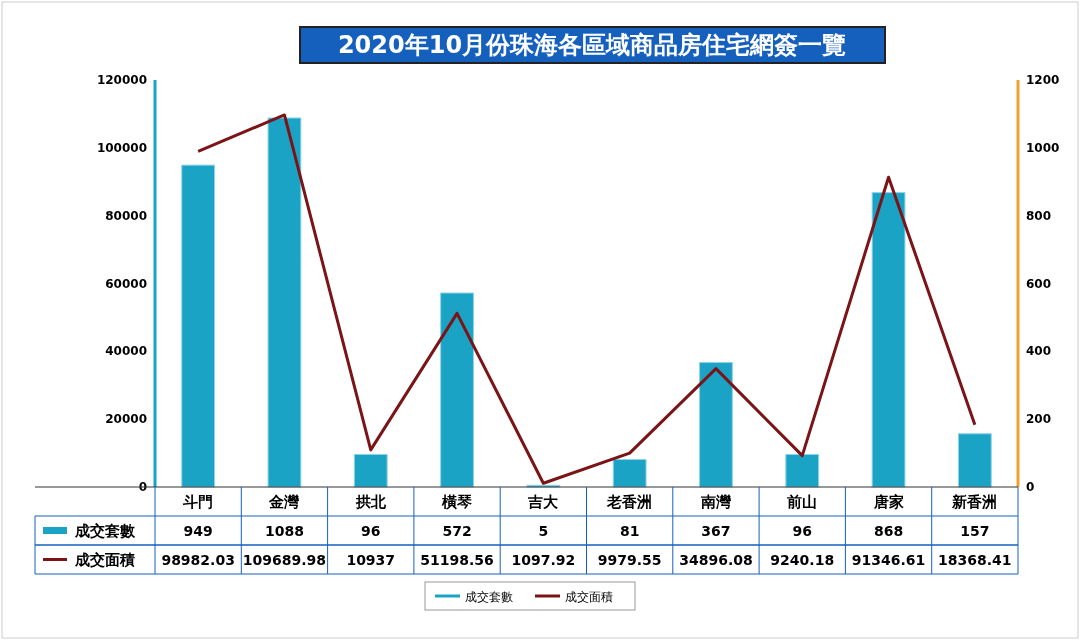 The width and height of the screenshot is (1080, 640). Describe the element at coordinates (371, 560) in the screenshot. I see `data-label: 10937` at that location.